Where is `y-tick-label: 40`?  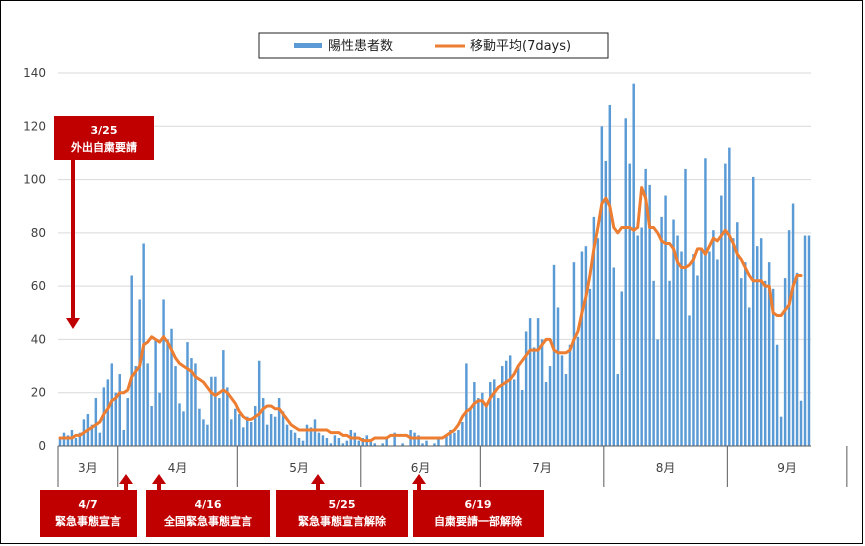
y-tick-label: 40 is located at coordinates (38, 339).